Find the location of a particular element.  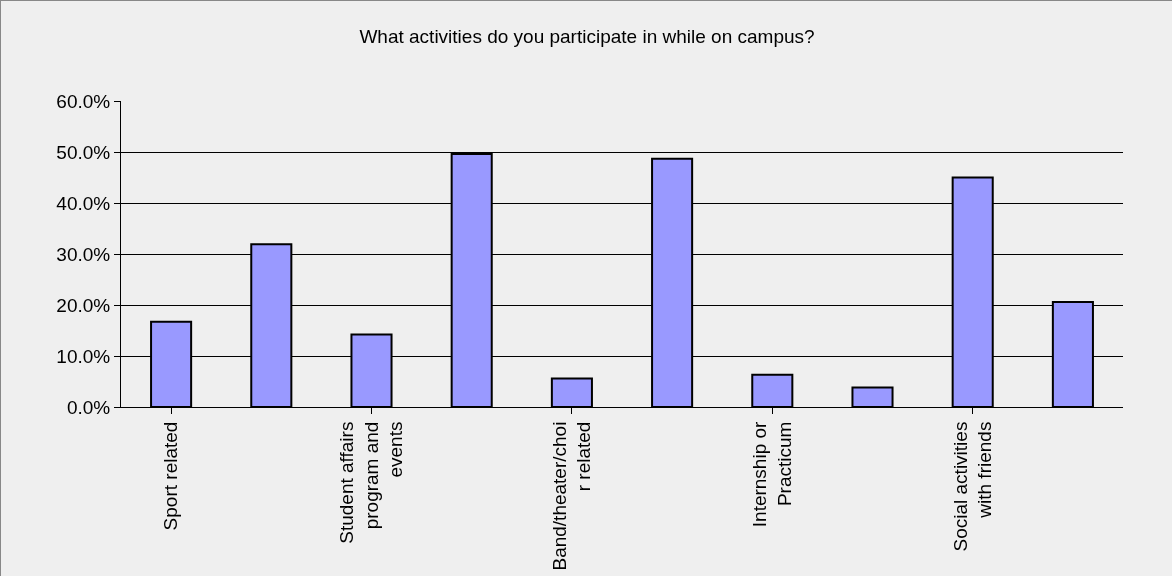

y-tick-label: 60.0% is located at coordinates (83, 101).